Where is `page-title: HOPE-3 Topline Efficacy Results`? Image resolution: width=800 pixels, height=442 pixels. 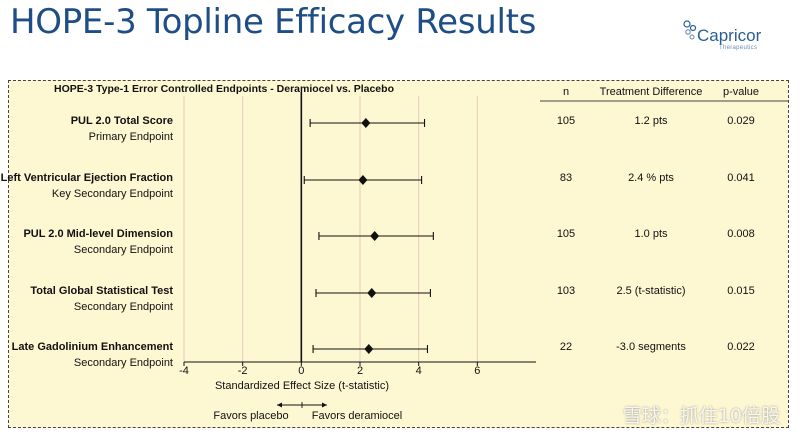 page-title: HOPE-3 Topline Efficacy Results is located at coordinates (273, 22).